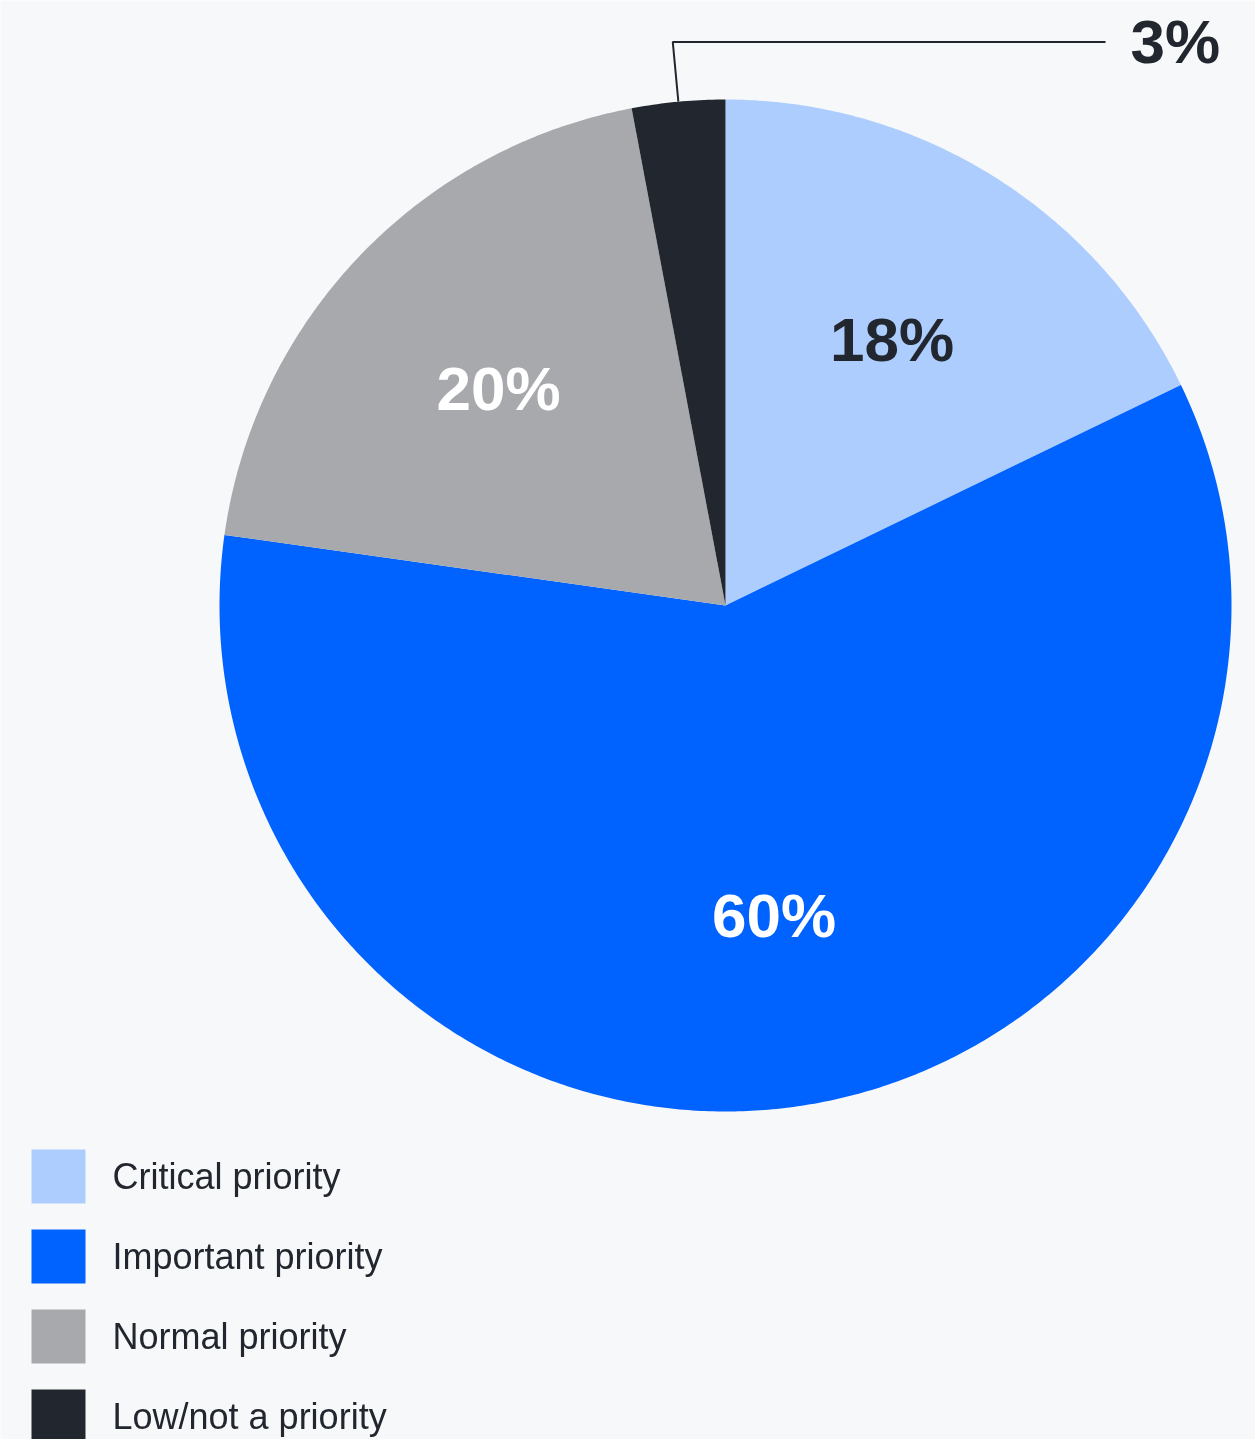 The image size is (1255, 1439). What do you see at coordinates (247, 1256) in the screenshot?
I see `legend-label: Important priority` at bounding box center [247, 1256].